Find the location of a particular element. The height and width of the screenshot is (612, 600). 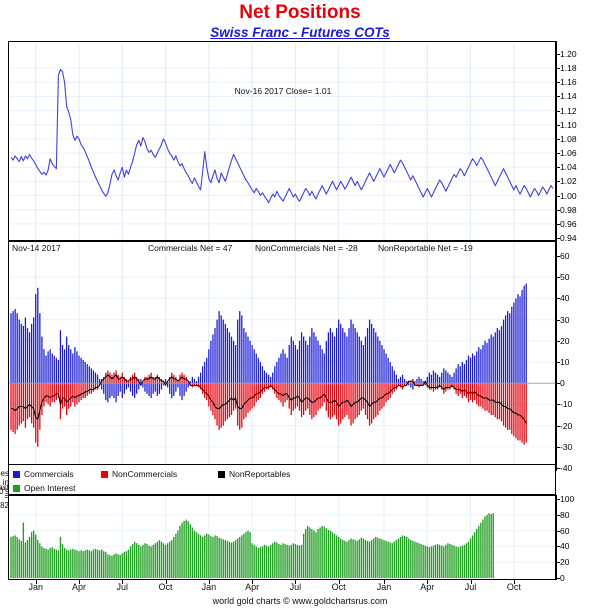

last-value-note: last = 82 is located at coordinates (4, 496).